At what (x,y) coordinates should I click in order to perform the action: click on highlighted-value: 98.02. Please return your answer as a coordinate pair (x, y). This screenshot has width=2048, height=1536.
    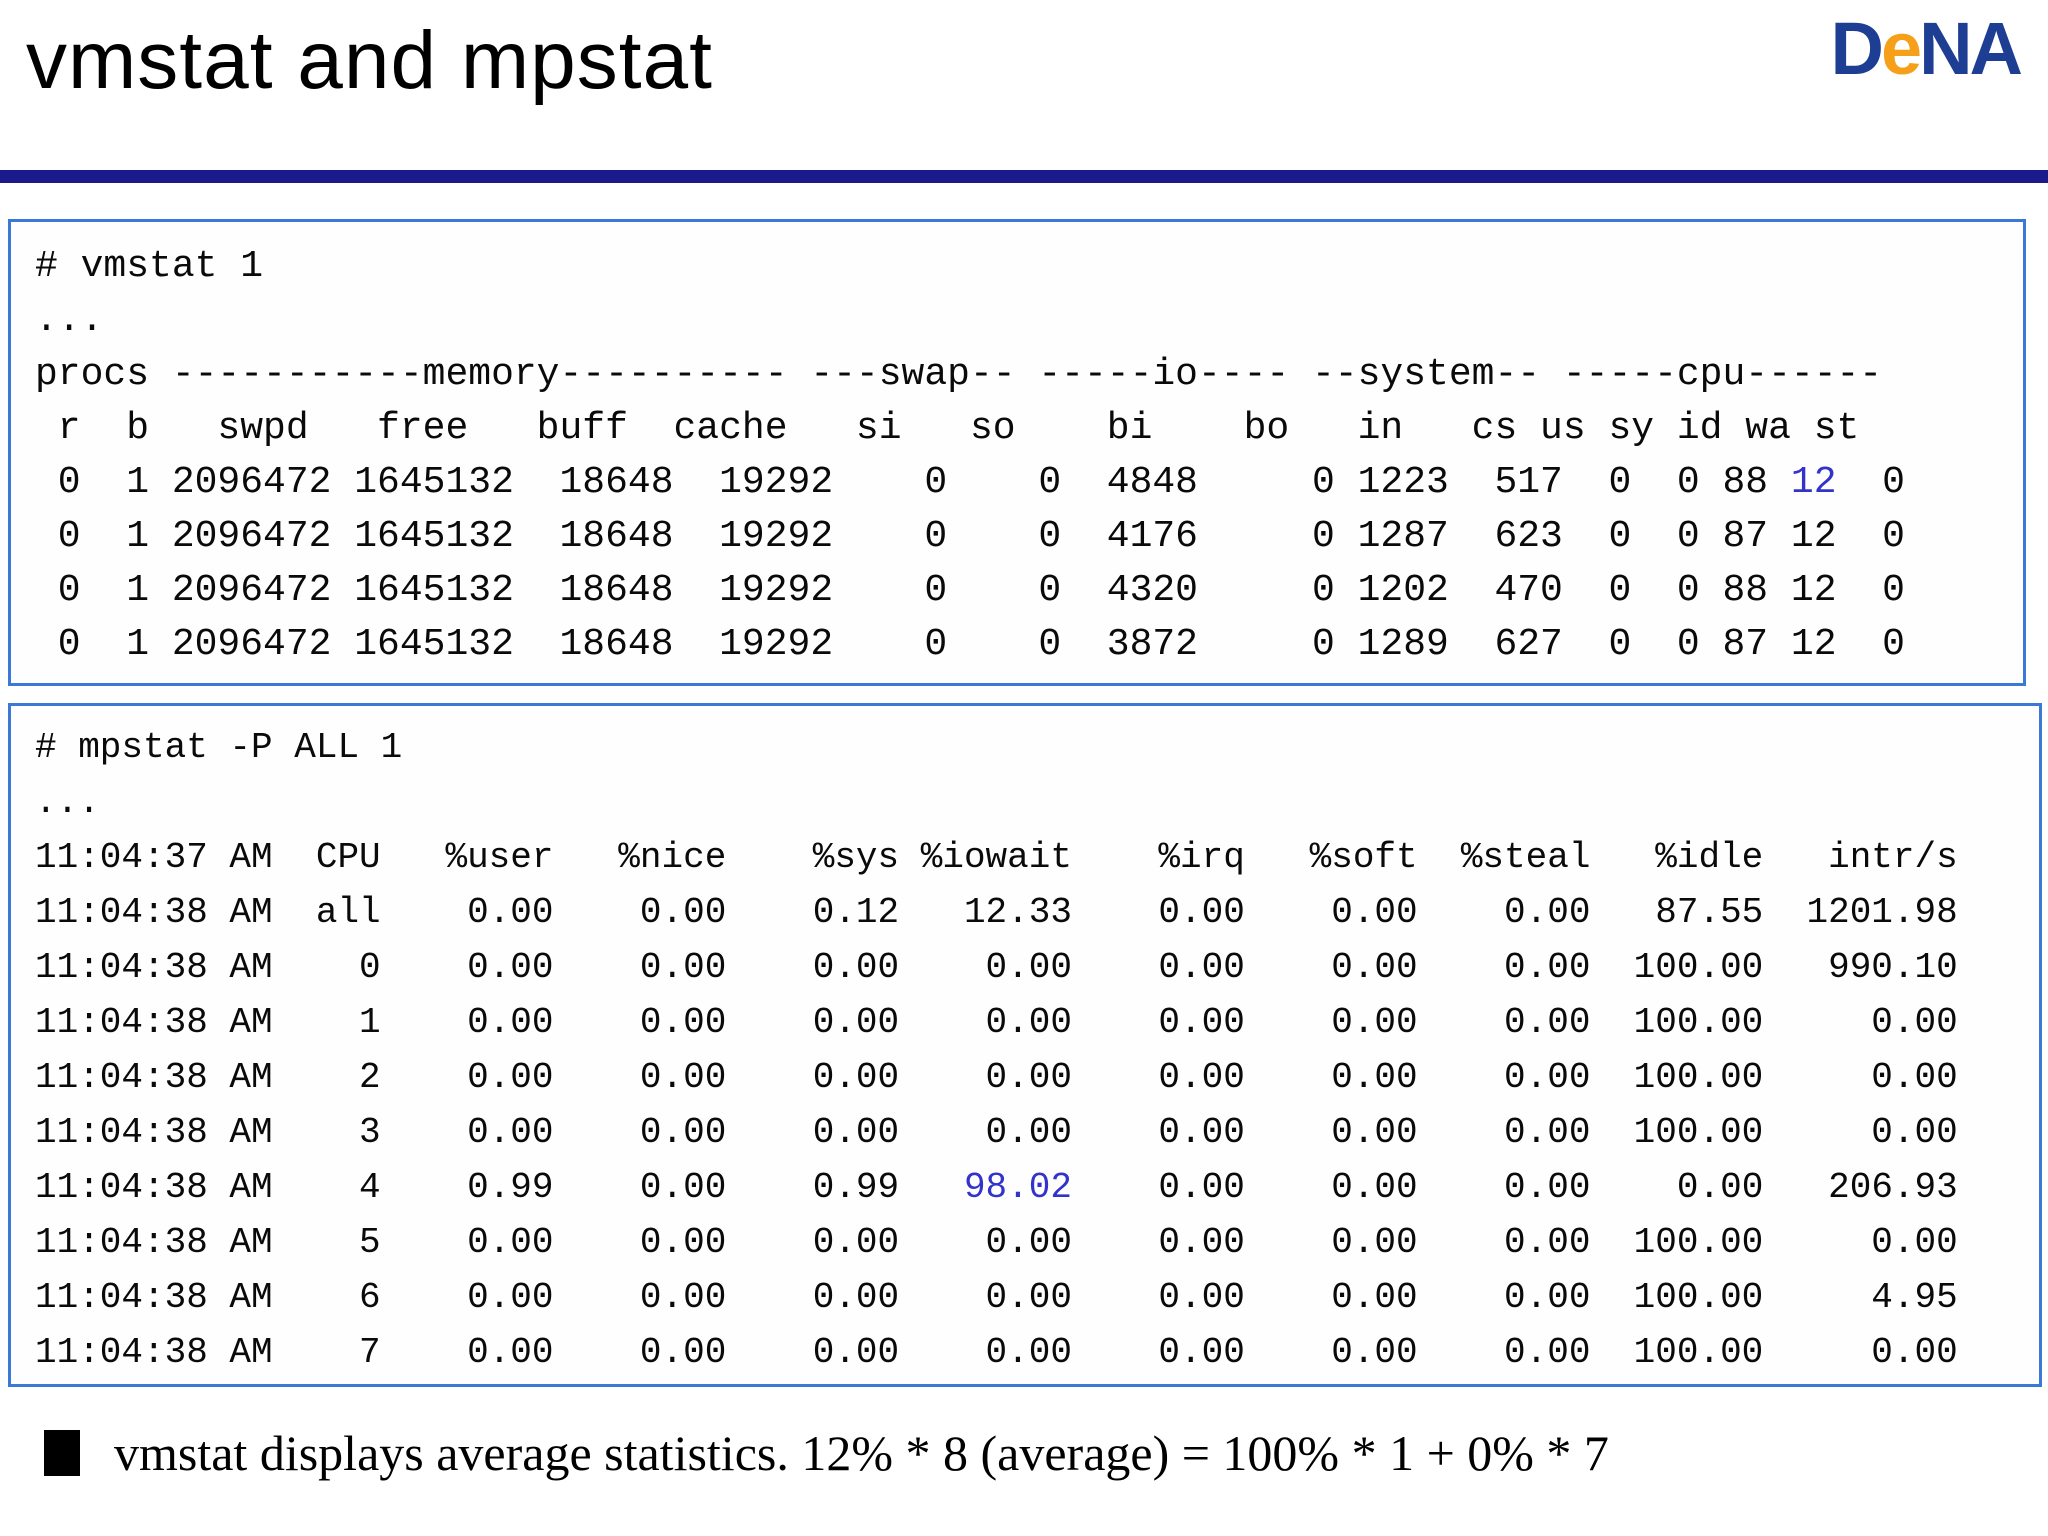
    Looking at the image, I should click on (1017, 1187).